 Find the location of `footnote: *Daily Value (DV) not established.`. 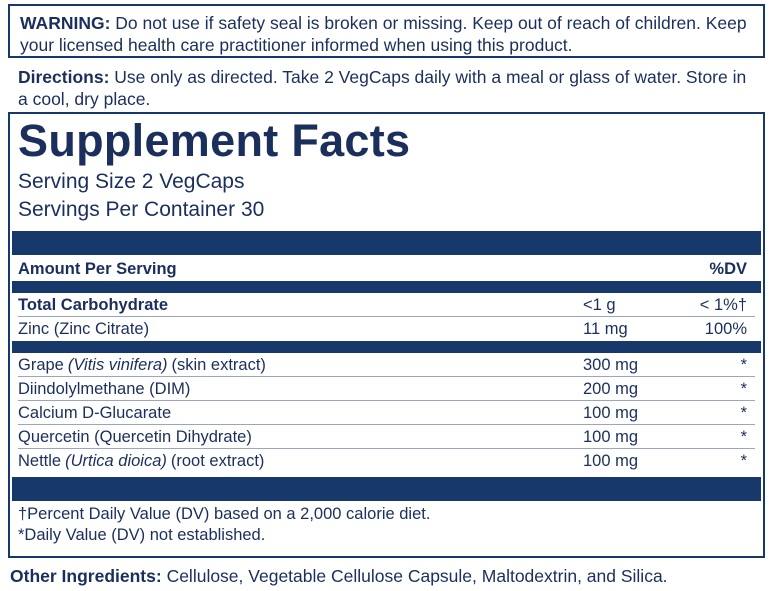

footnote: *Daily Value (DV) not established. is located at coordinates (142, 535).